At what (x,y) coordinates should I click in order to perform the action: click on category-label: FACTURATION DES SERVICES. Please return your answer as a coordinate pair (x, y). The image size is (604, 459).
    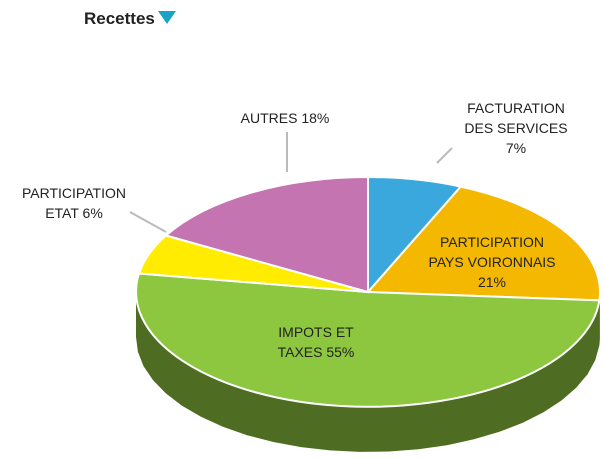
    Looking at the image, I should click on (516, 118).